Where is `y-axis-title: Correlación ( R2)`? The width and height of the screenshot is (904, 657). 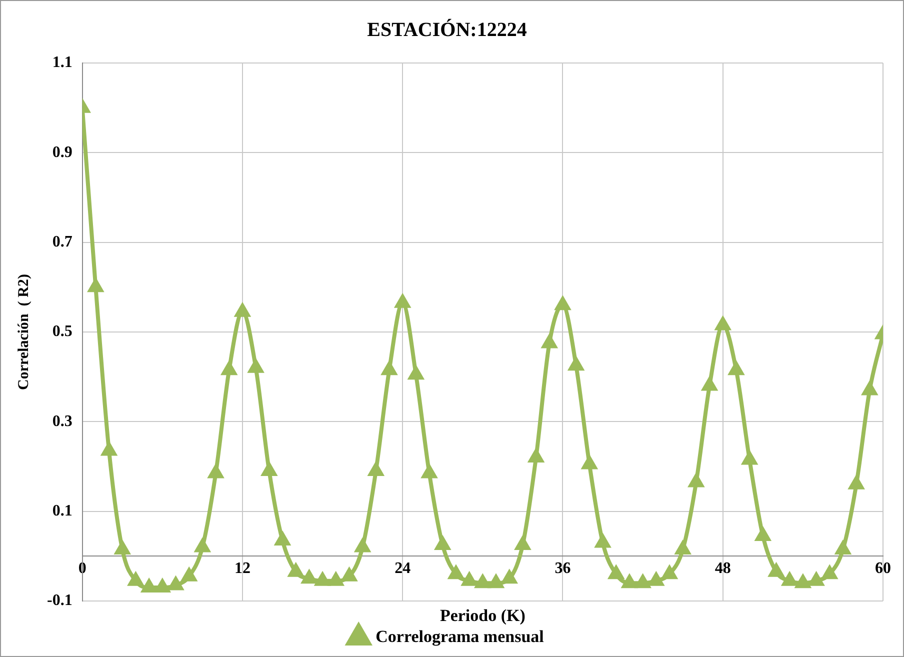
y-axis-title: Correlación ( R2) is located at coordinates (24, 332).